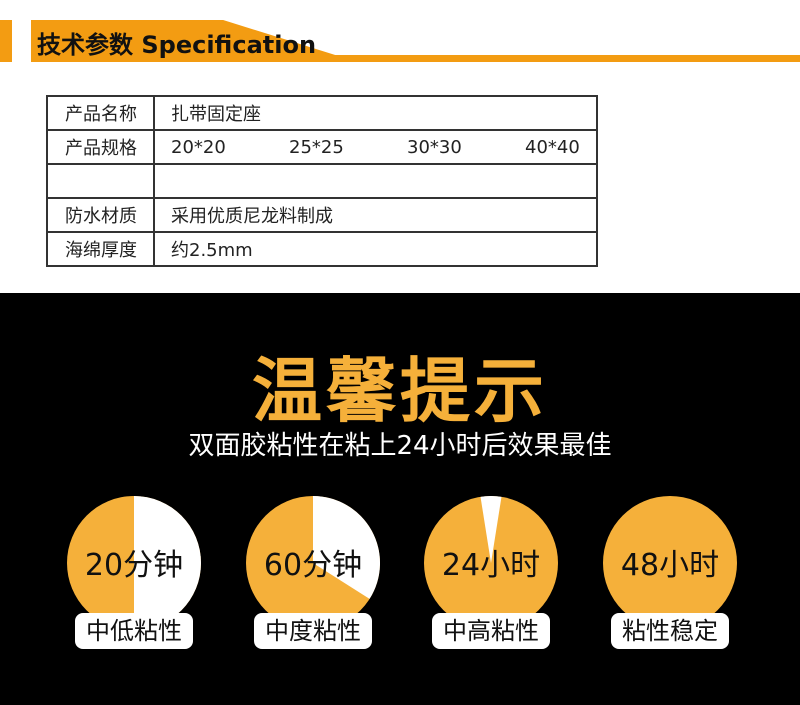  I want to click on time-label: 48小时, so click(670, 565).